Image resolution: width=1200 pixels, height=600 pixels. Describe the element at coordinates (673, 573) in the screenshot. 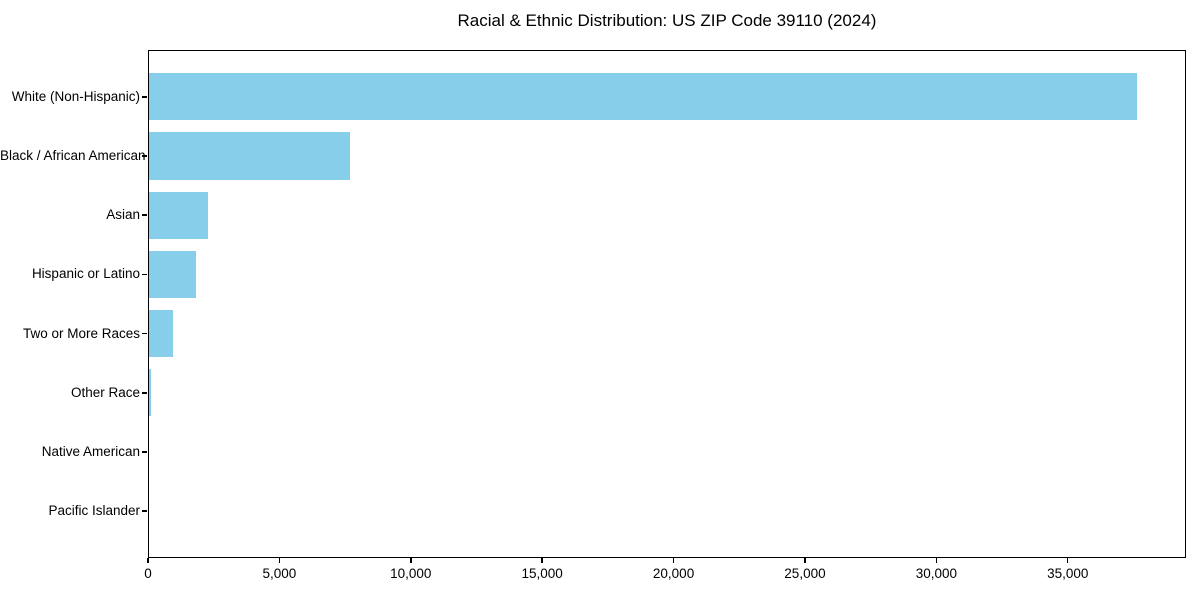

I see `x-tick-label: 20,000` at that location.